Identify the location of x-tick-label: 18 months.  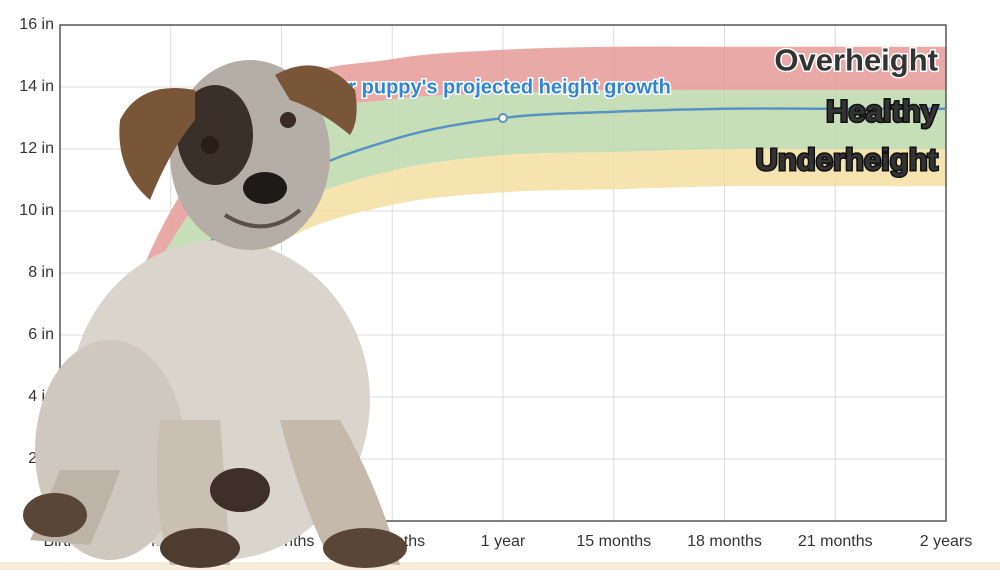
(724, 541).